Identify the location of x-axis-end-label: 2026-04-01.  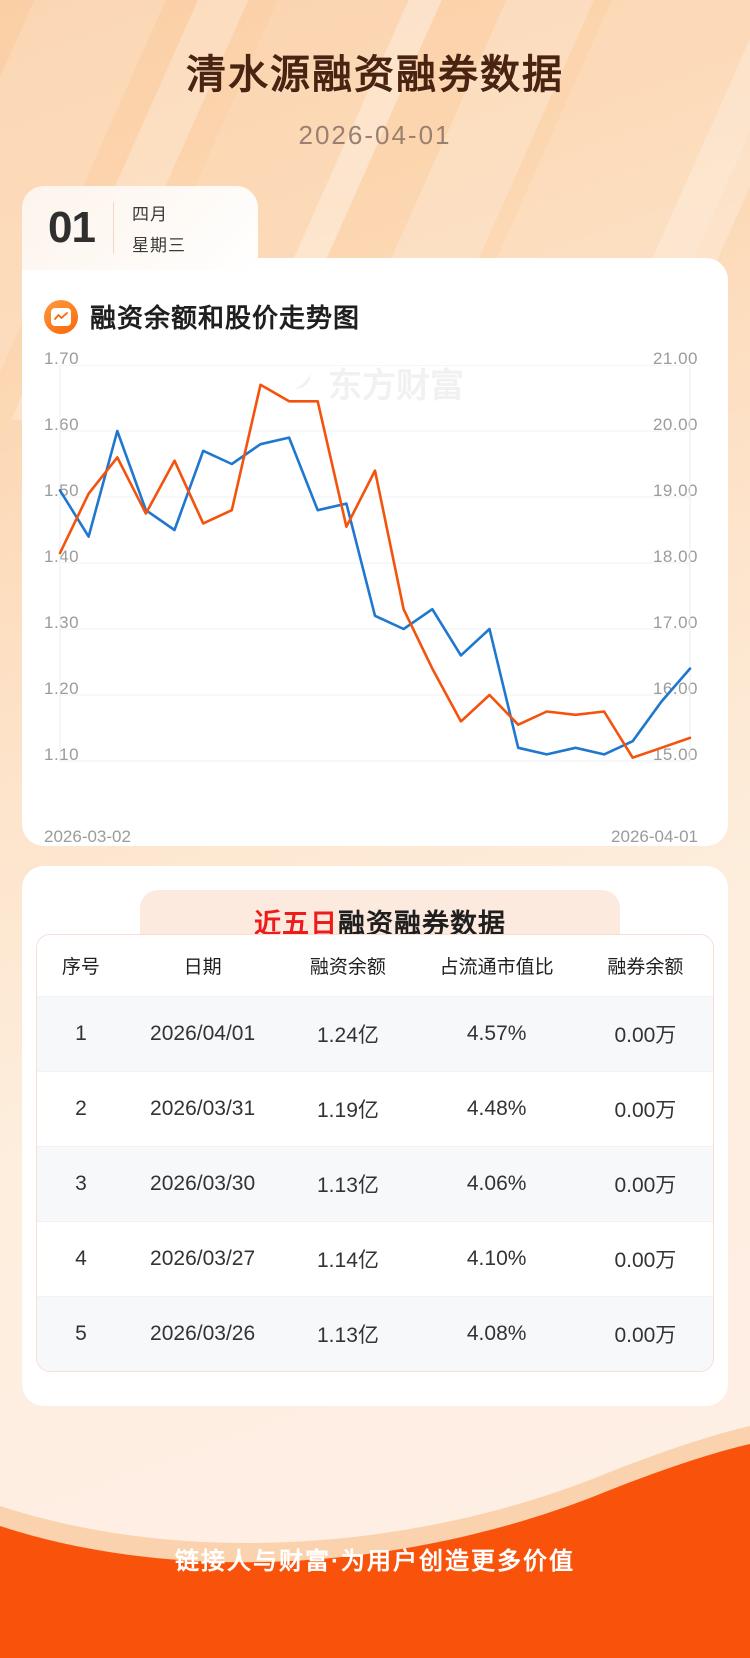
(654, 836).